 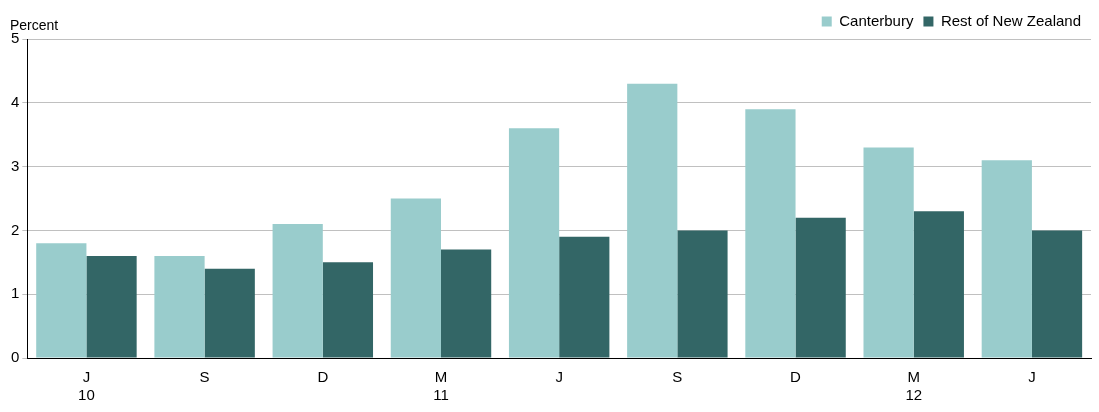 I want to click on legend-label: Canterbury, so click(x=876, y=20).